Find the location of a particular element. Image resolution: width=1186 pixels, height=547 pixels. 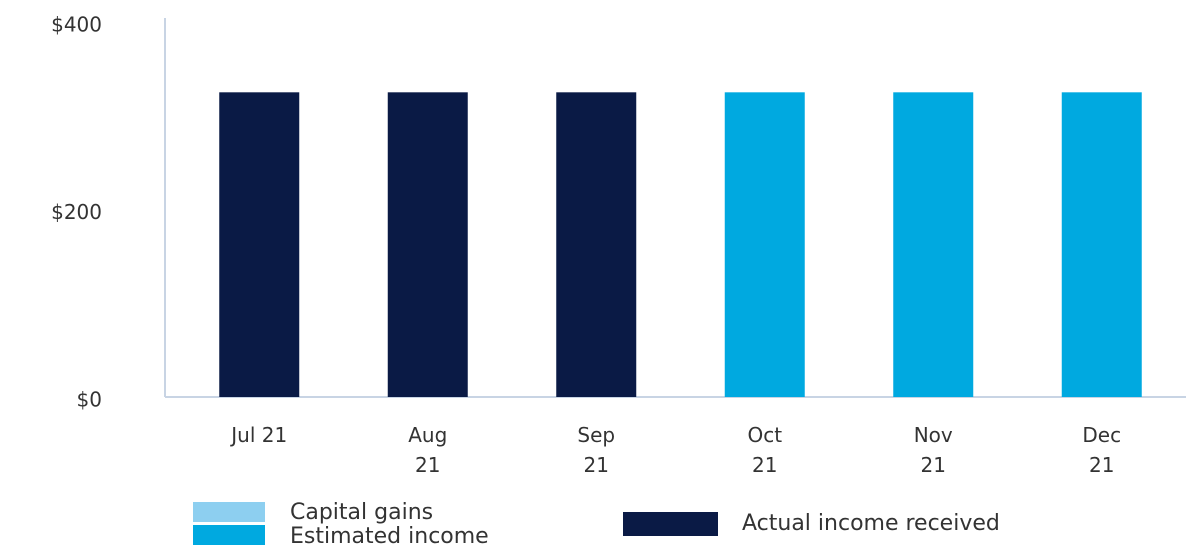

legend-label: Capital gains is located at coordinates (361, 512).